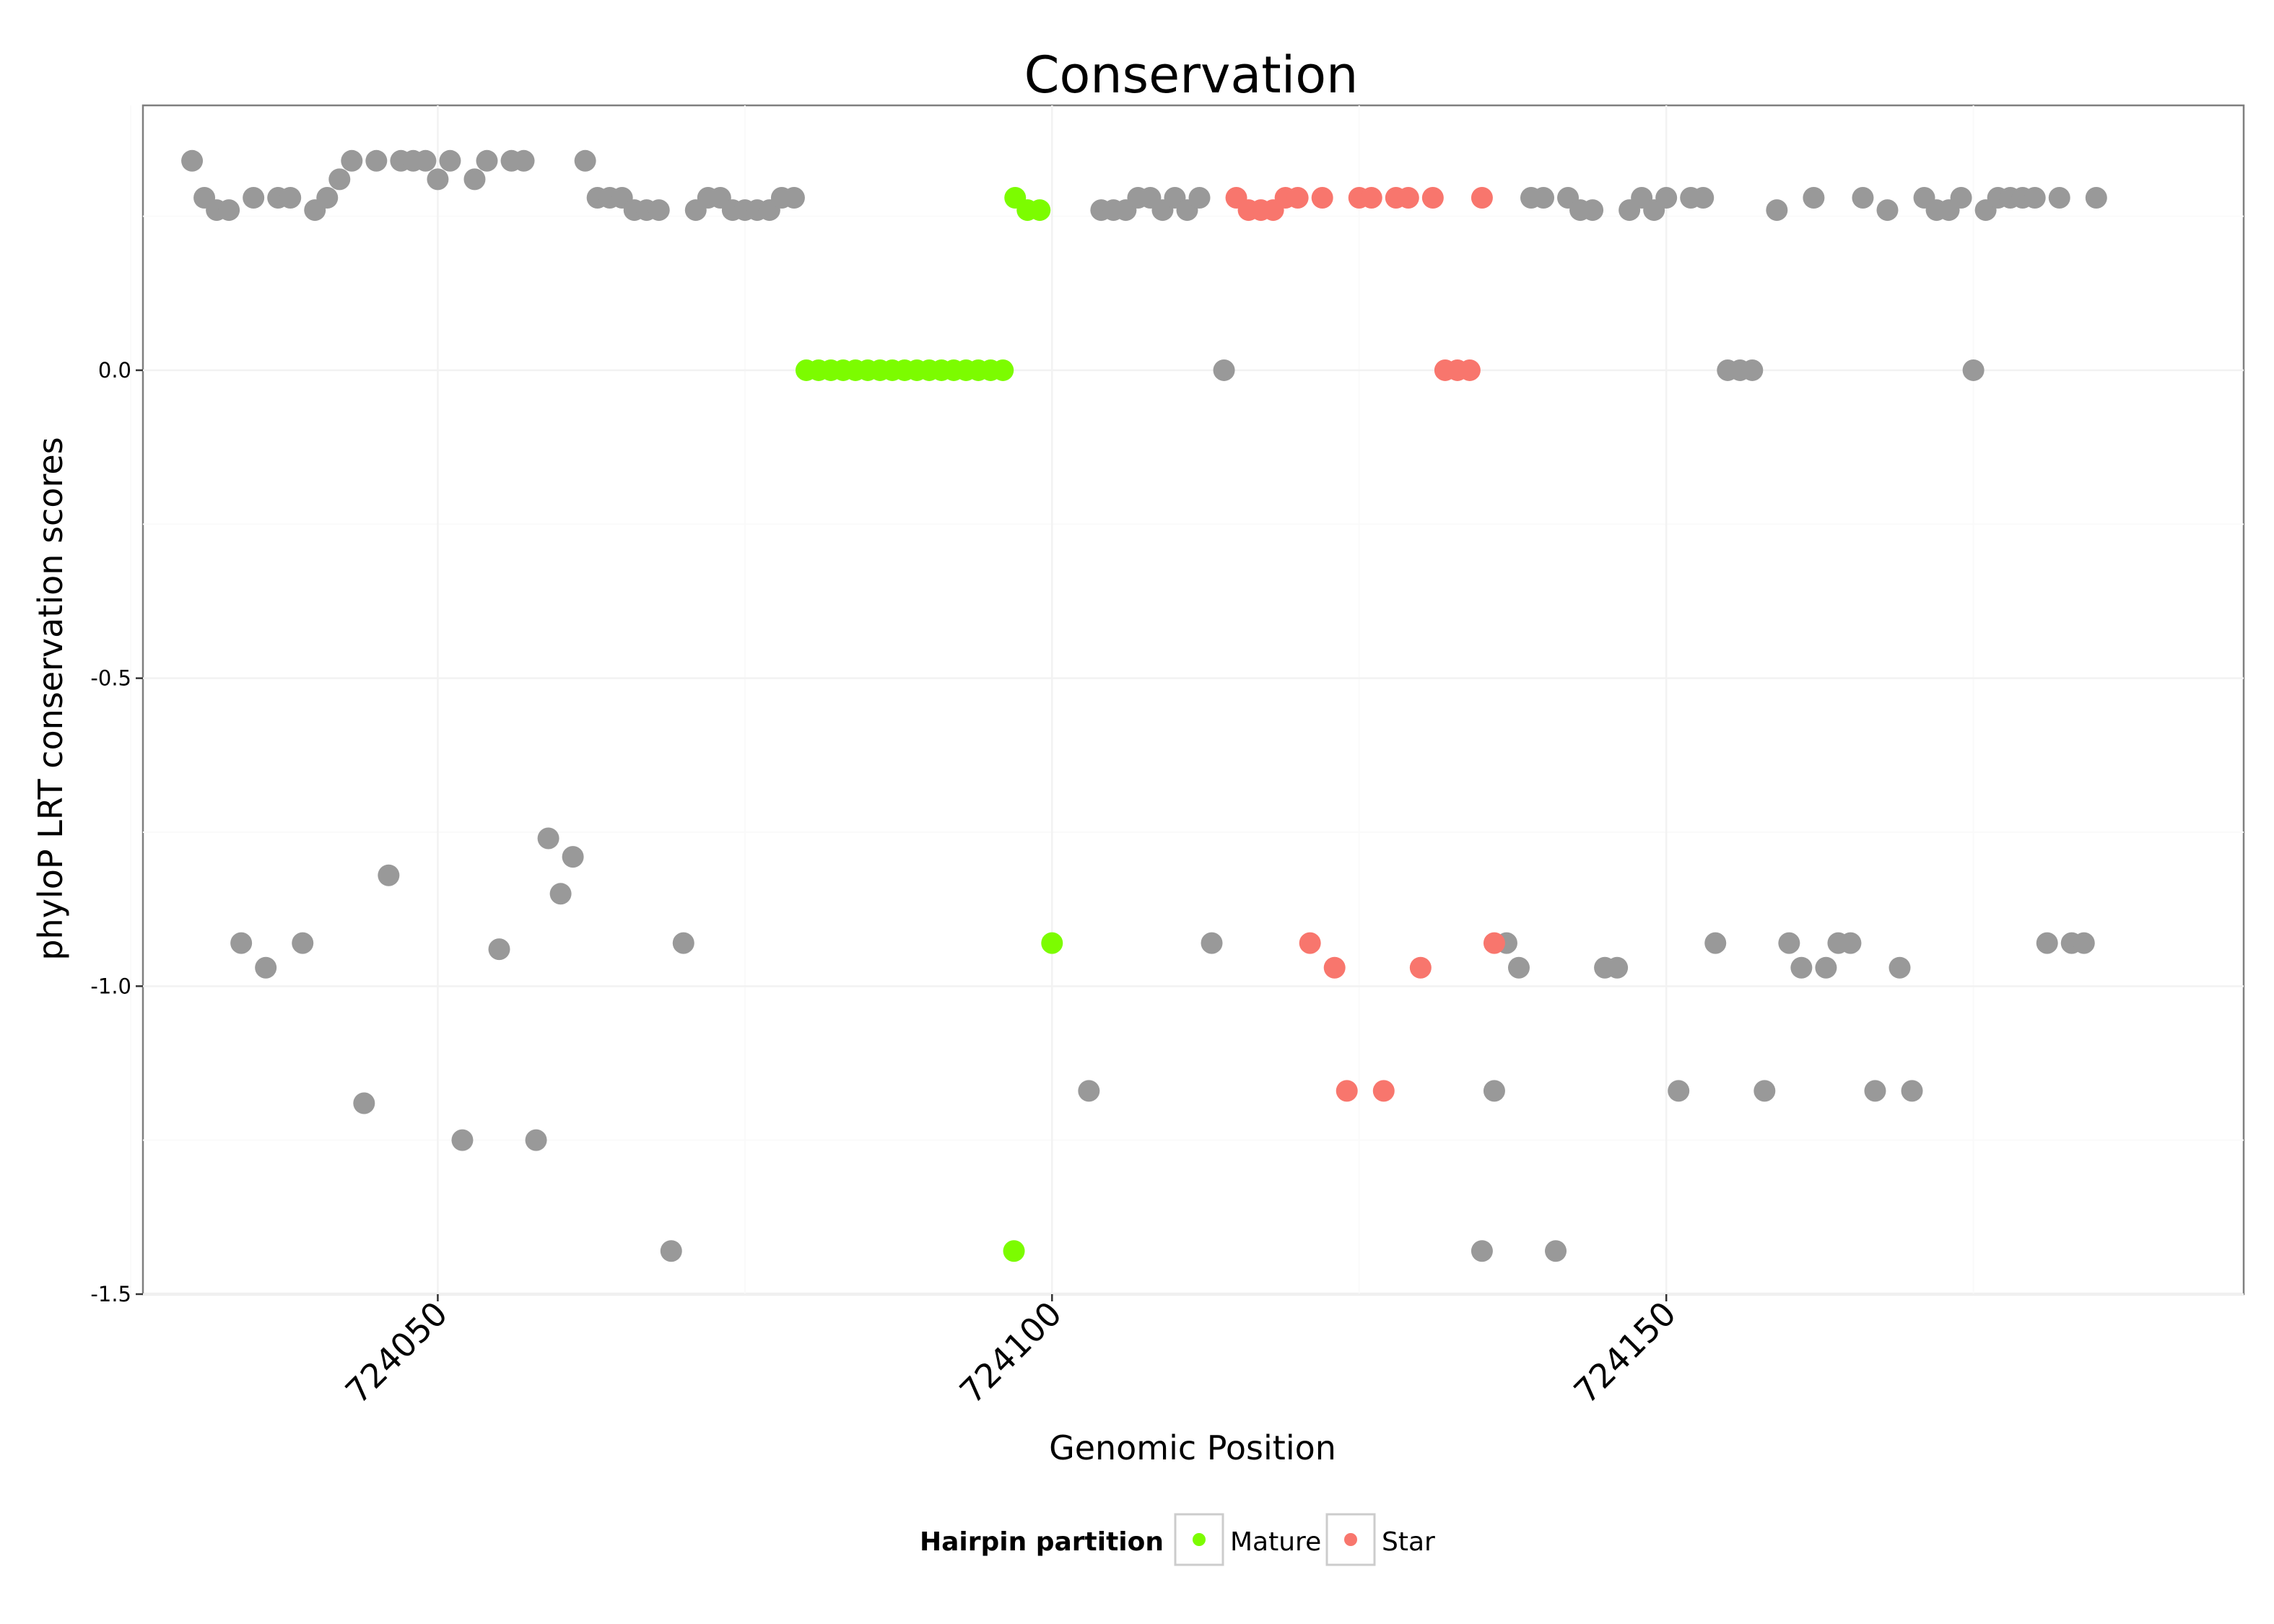 Image resolution: width=2274 pixels, height=1624 pixels. I want to click on legend-label-mature: Mature, so click(1276, 1542).